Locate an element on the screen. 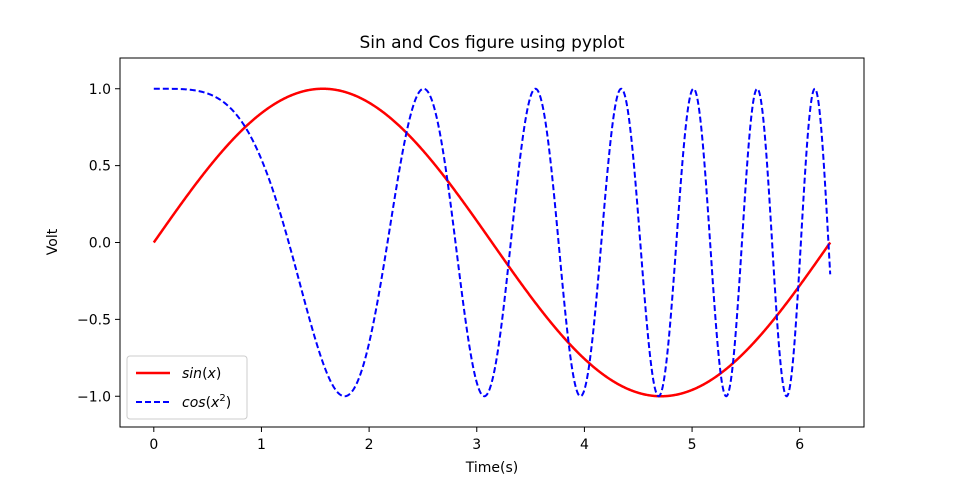 This screenshot has width=960, height=480. legend-label-sin: sin(x) is located at coordinates (201, 374).